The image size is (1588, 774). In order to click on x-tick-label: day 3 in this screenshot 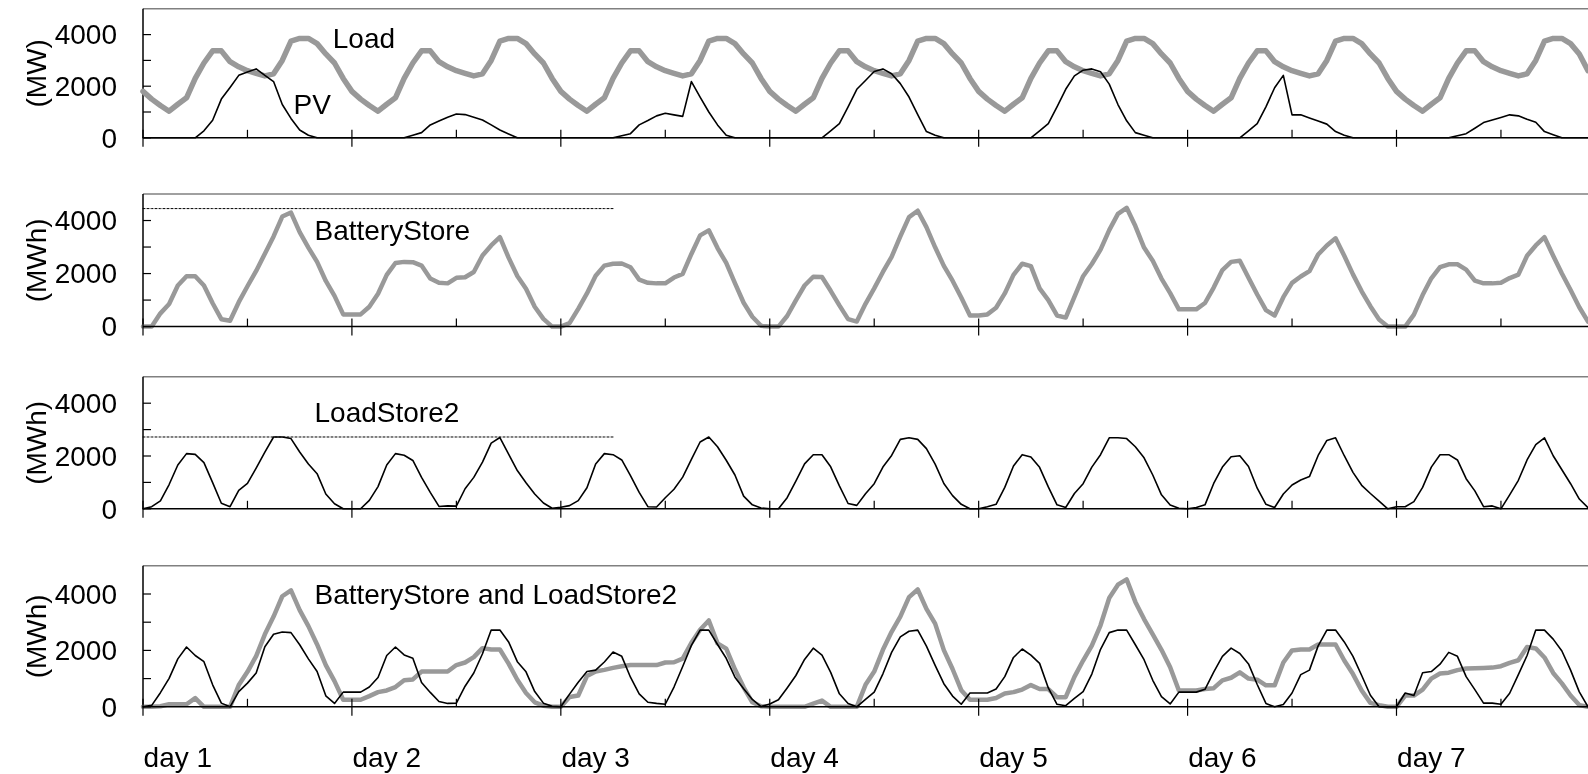, I will do `click(595, 757)`.